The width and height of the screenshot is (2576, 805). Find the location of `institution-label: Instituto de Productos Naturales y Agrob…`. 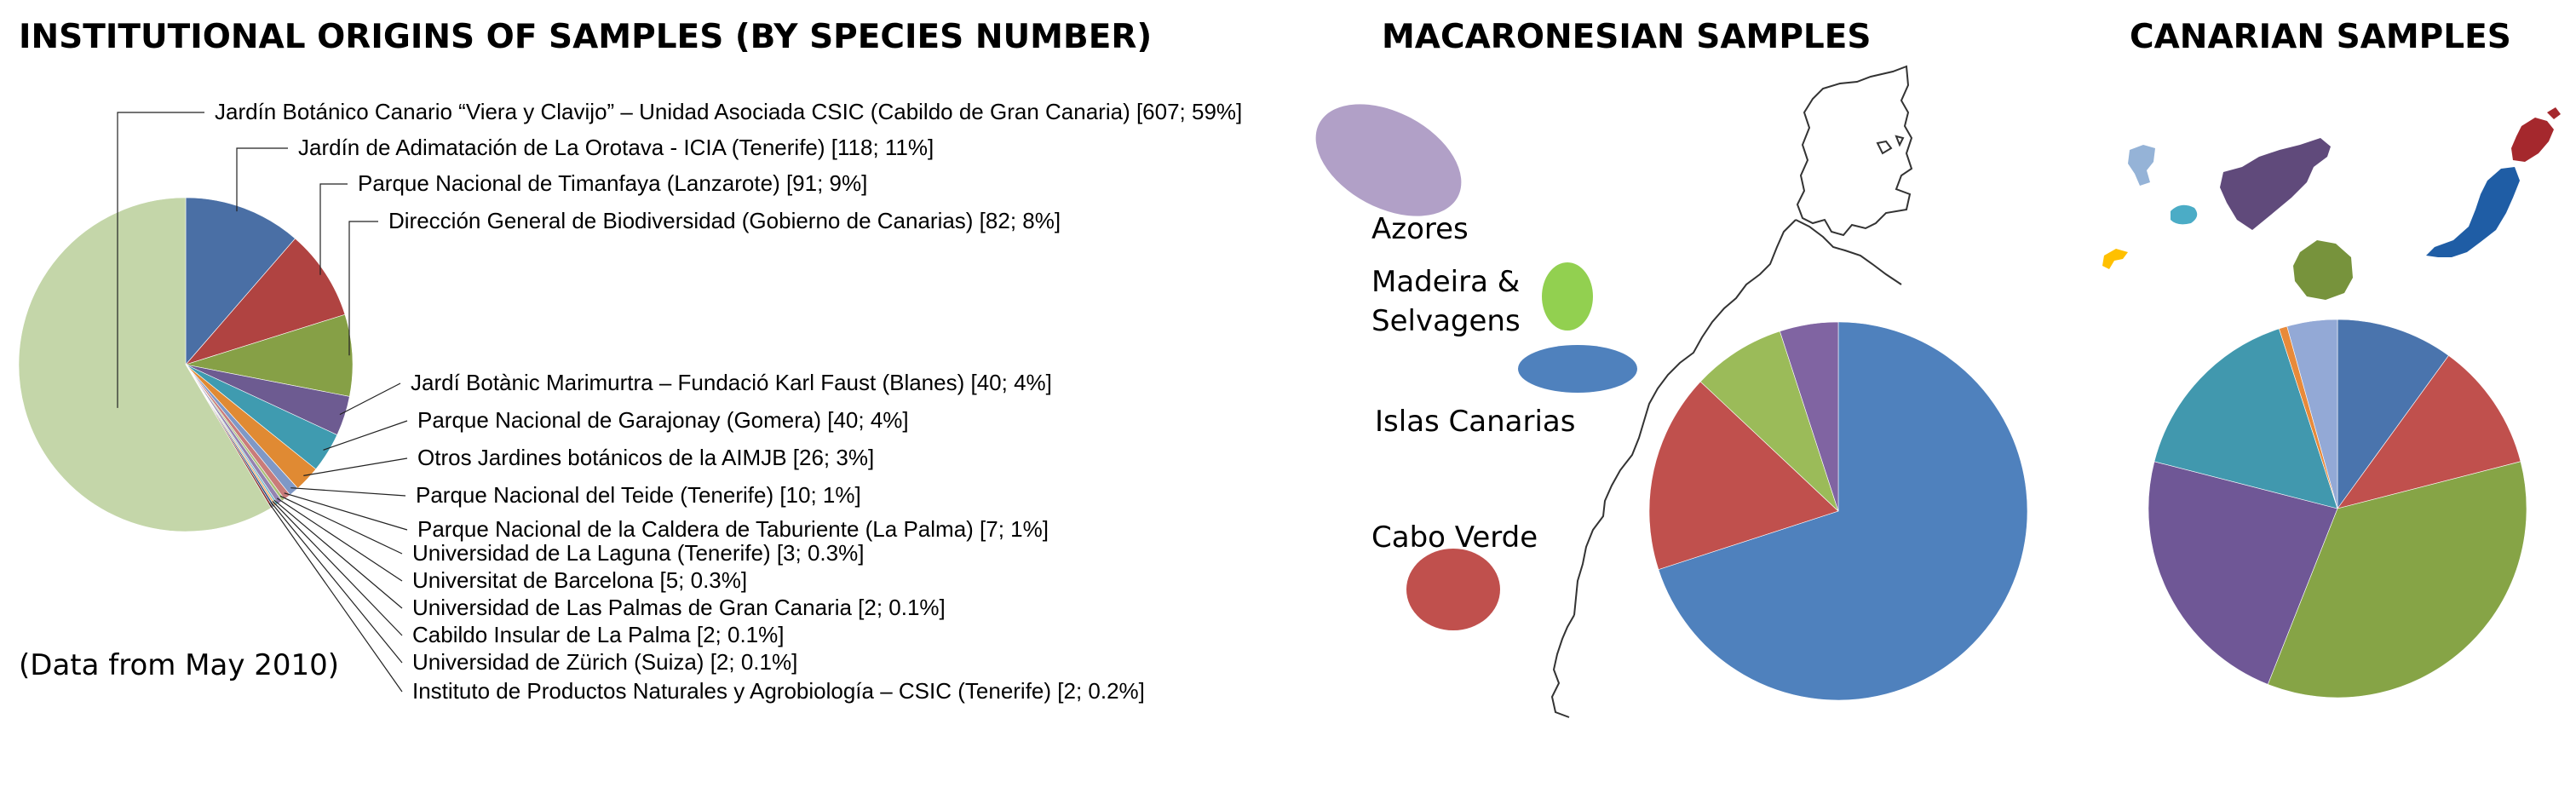

institution-label: Instituto de Productos Naturales y Agrob… is located at coordinates (778, 691).